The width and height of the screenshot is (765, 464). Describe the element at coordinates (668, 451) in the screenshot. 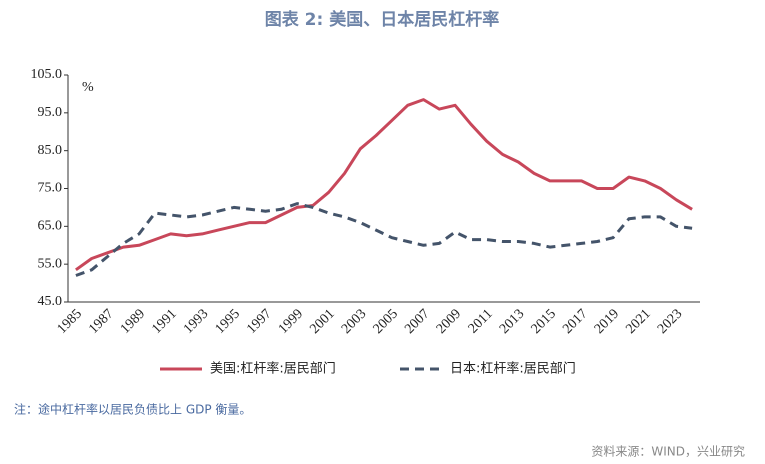

I see `source: 资料来源：WIND，兴业研究` at that location.